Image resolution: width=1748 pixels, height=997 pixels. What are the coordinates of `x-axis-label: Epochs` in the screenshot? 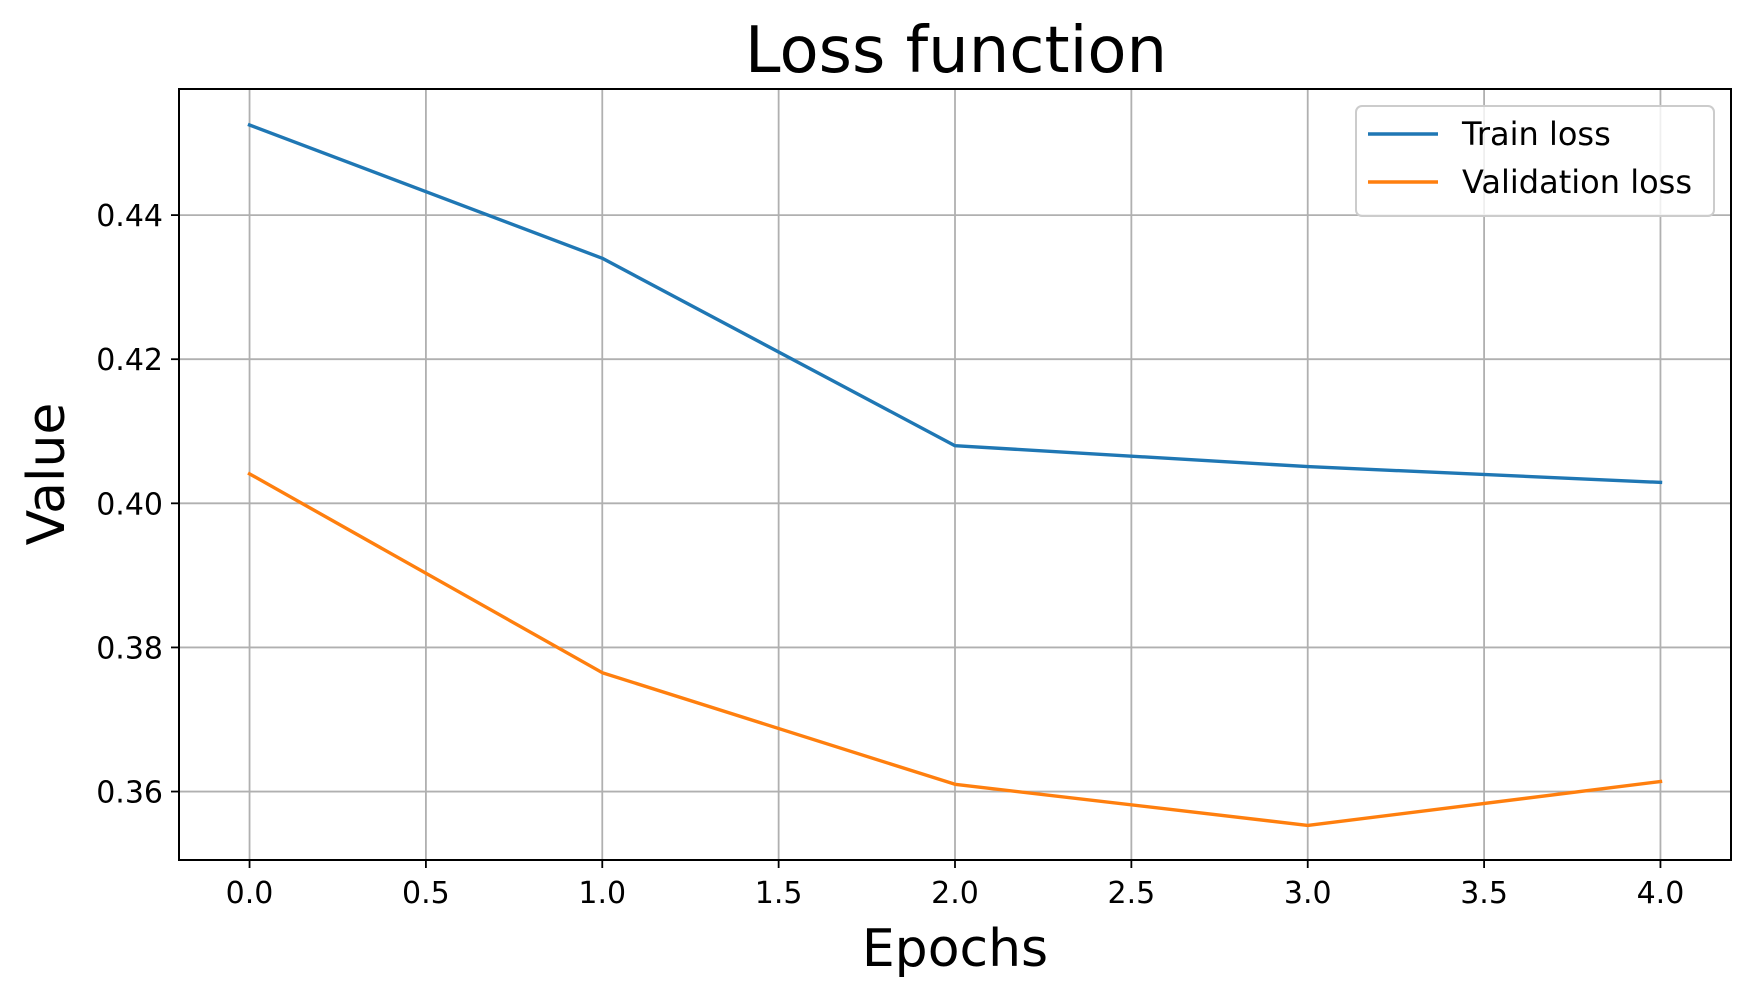 It's located at (955, 949).